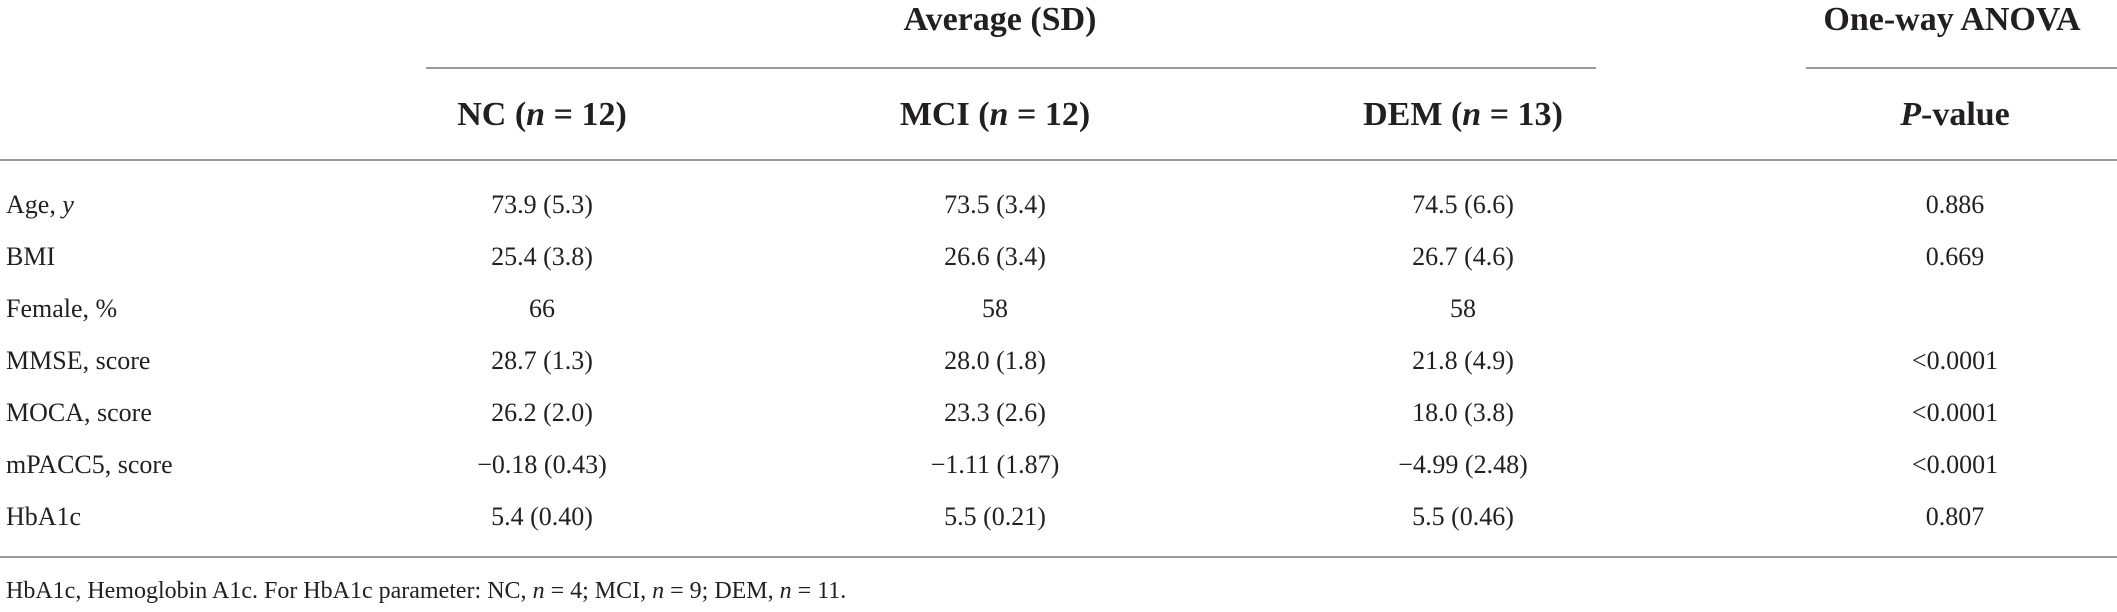  Describe the element at coordinates (89, 464) in the screenshot. I see `row-label: mPACC5, score` at that location.